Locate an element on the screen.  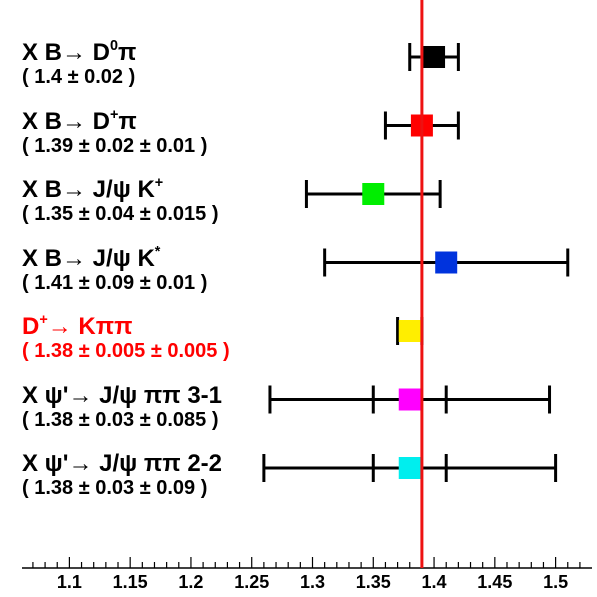
measurement-label: X ψ'→ J/ψ ππ 2-2( 1.38 ± 0.03 ± 0.09 ) is located at coordinates (122, 475).